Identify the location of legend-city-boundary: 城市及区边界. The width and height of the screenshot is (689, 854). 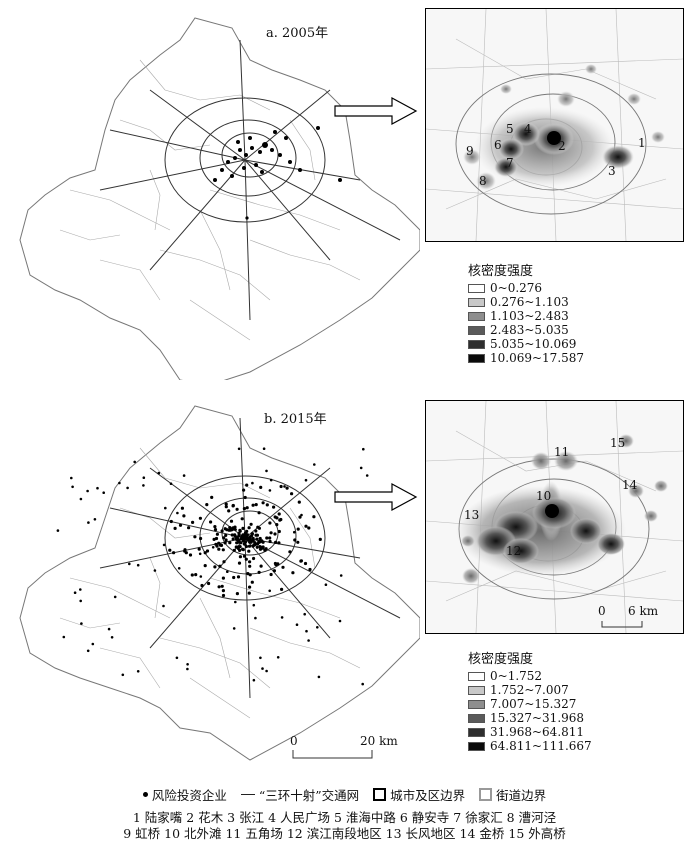
(419, 794).